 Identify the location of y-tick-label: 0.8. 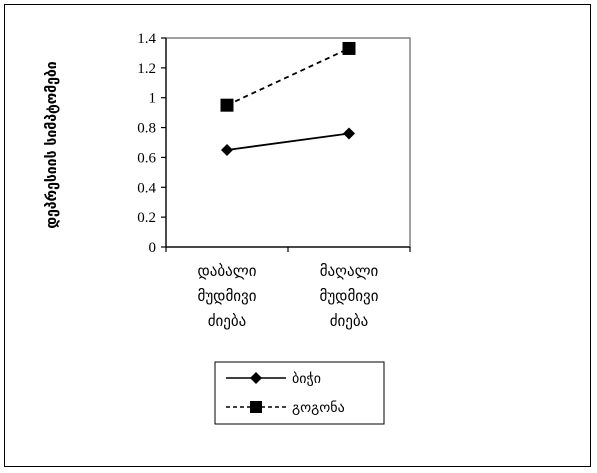
(146, 129).